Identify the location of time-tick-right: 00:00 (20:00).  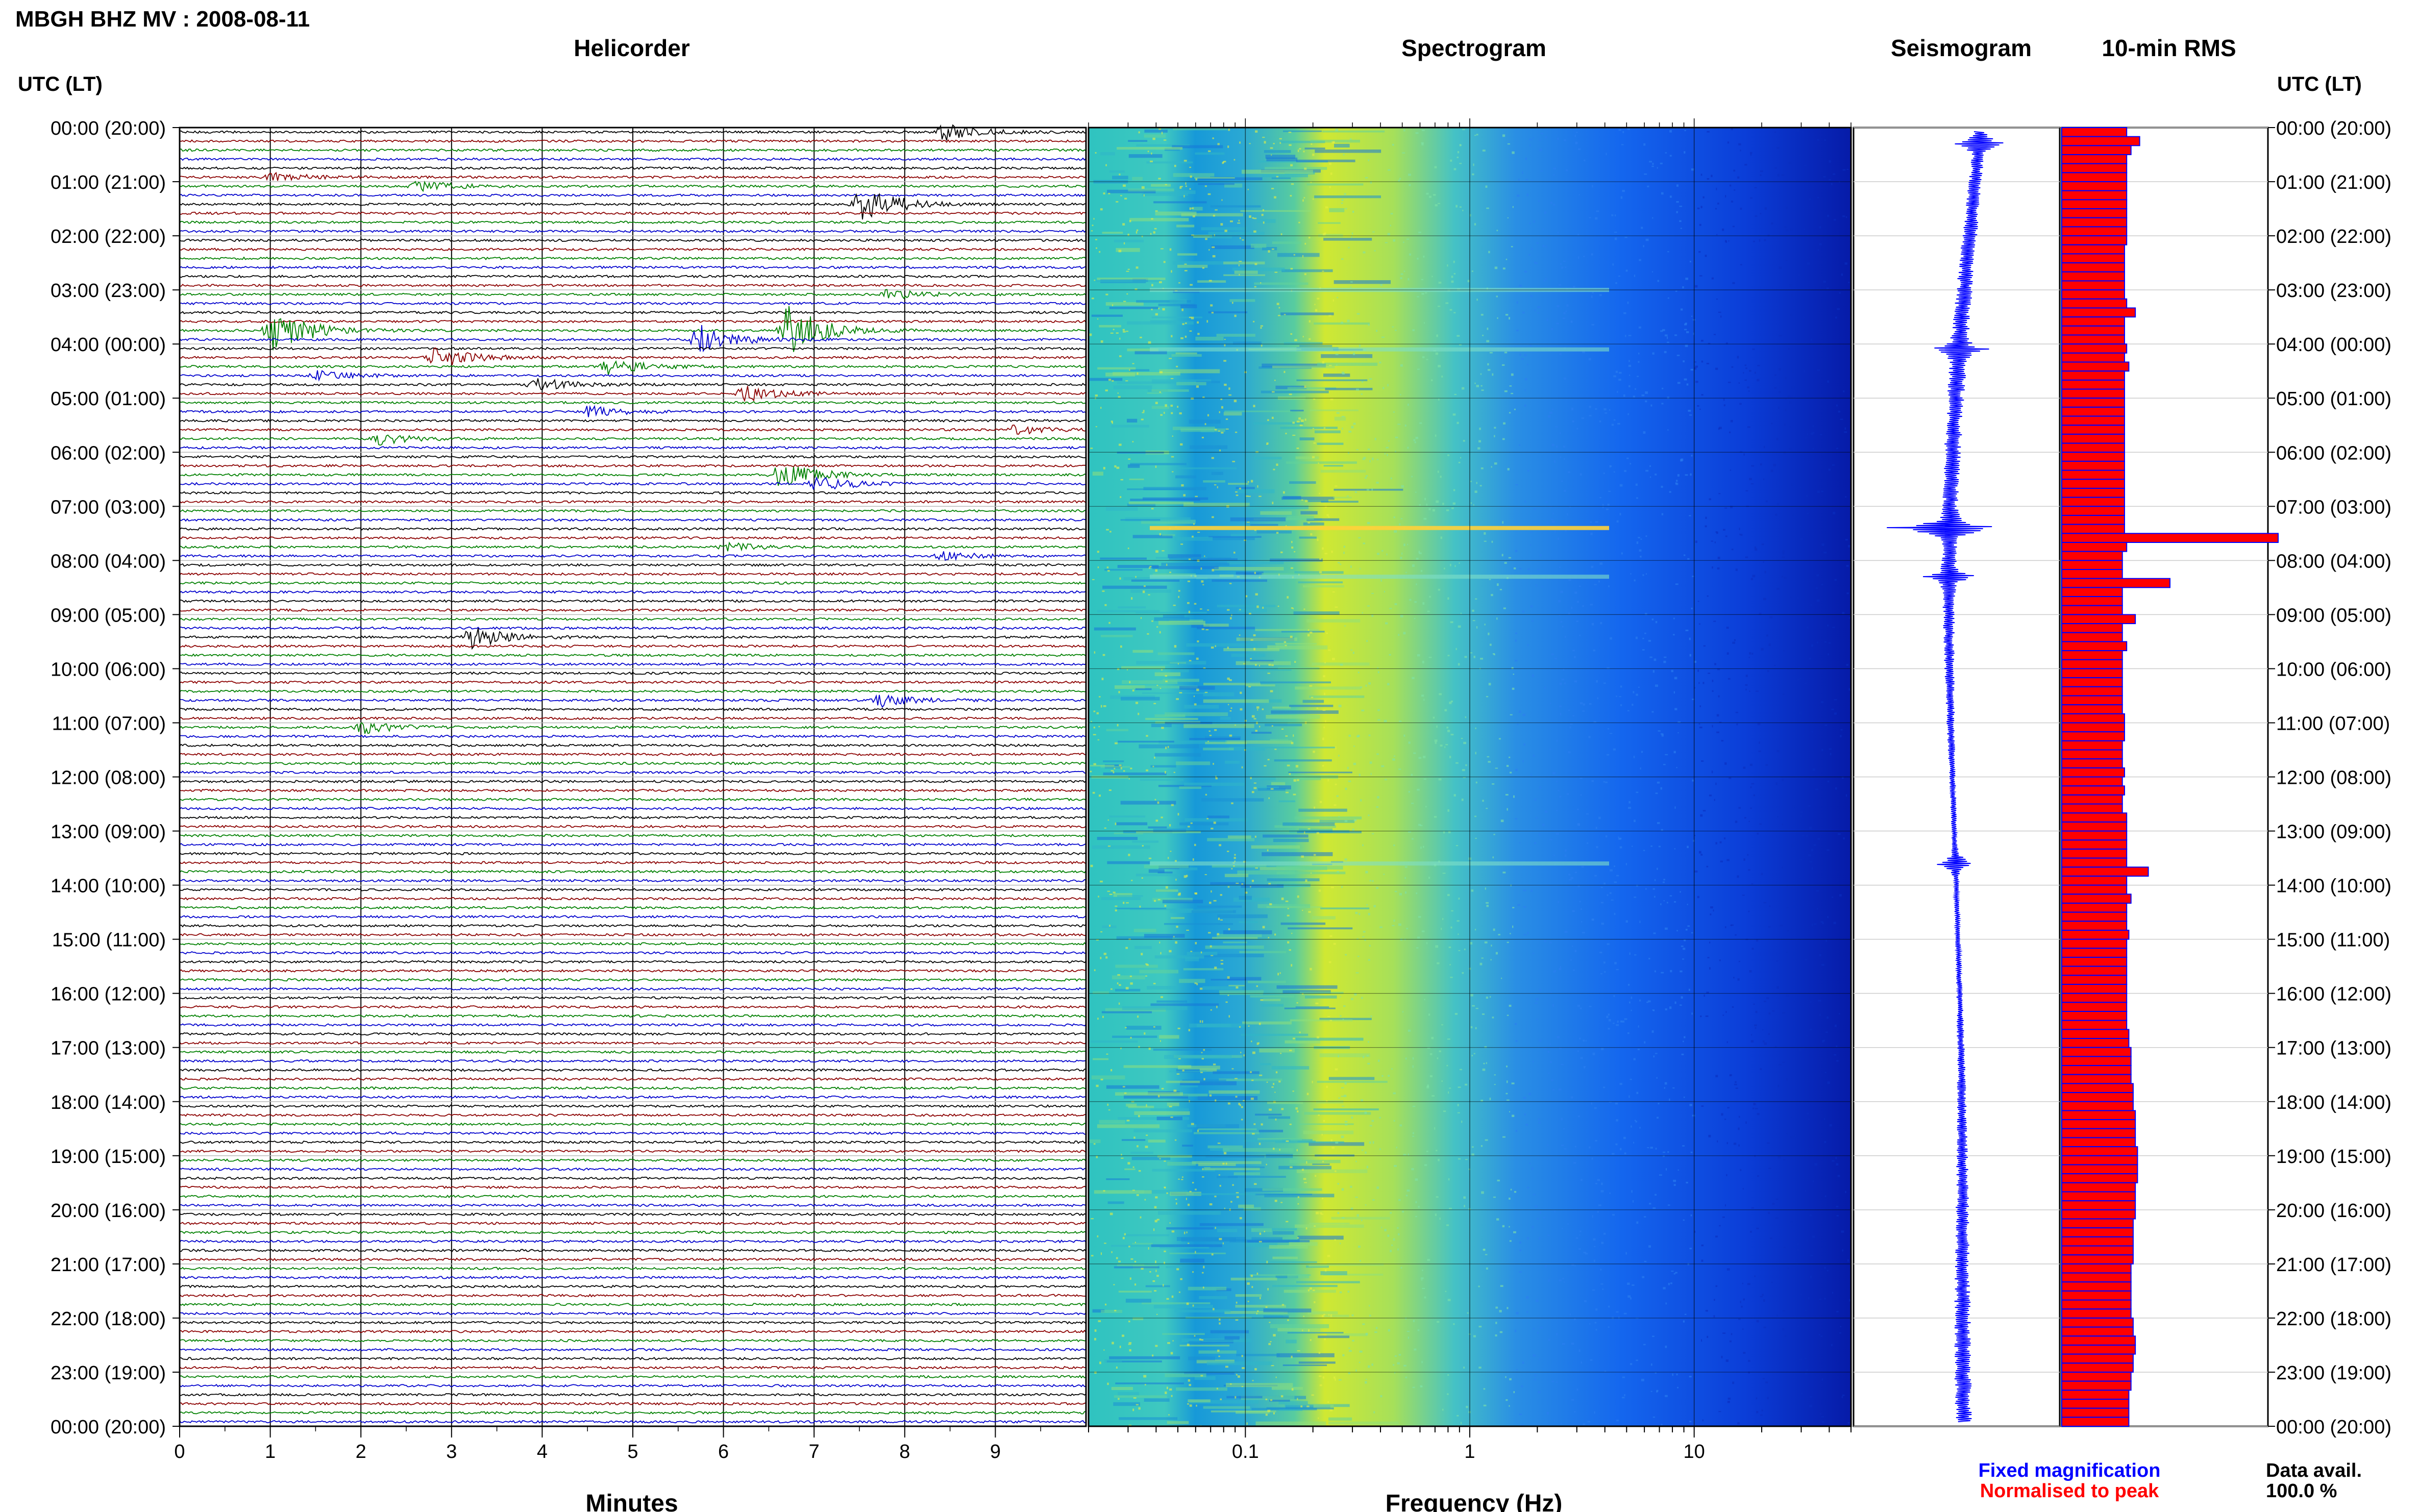
(2333, 1427).